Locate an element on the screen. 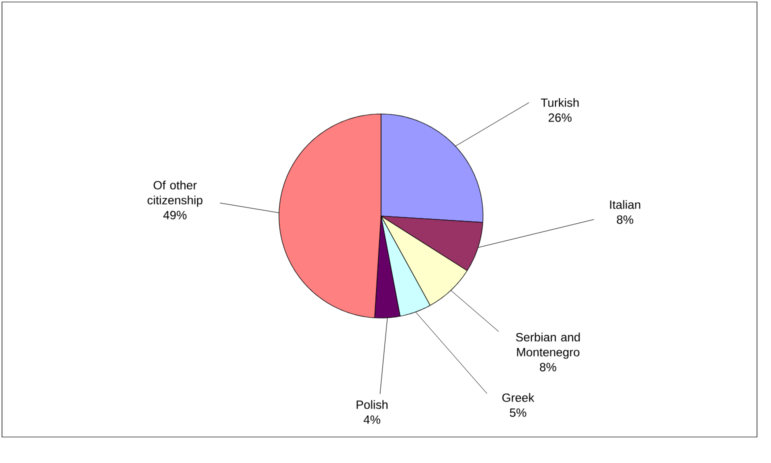 This screenshot has height=463, width=771. slice-label: Italian is located at coordinates (625, 204).